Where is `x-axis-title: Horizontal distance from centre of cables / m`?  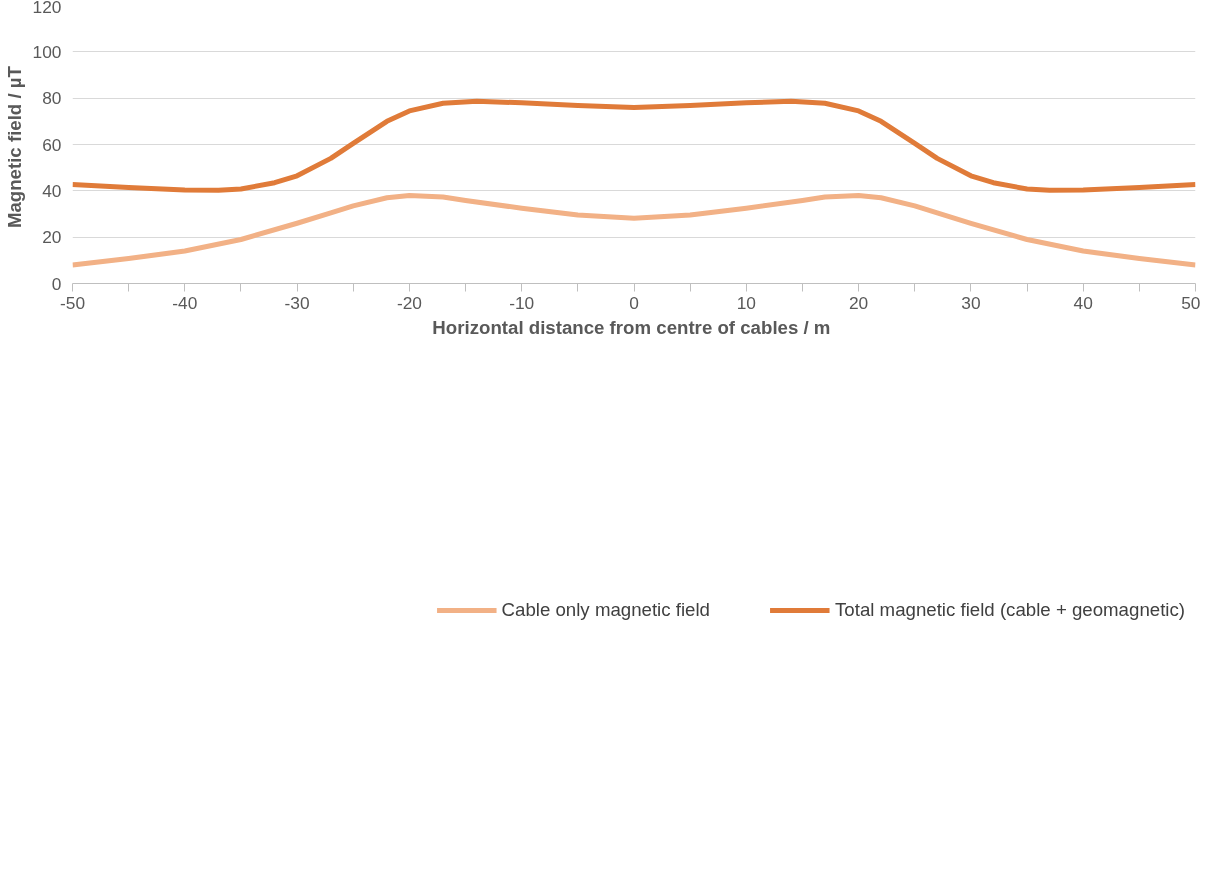
x-axis-title: Horizontal distance from centre of cables / m is located at coordinates (631, 327).